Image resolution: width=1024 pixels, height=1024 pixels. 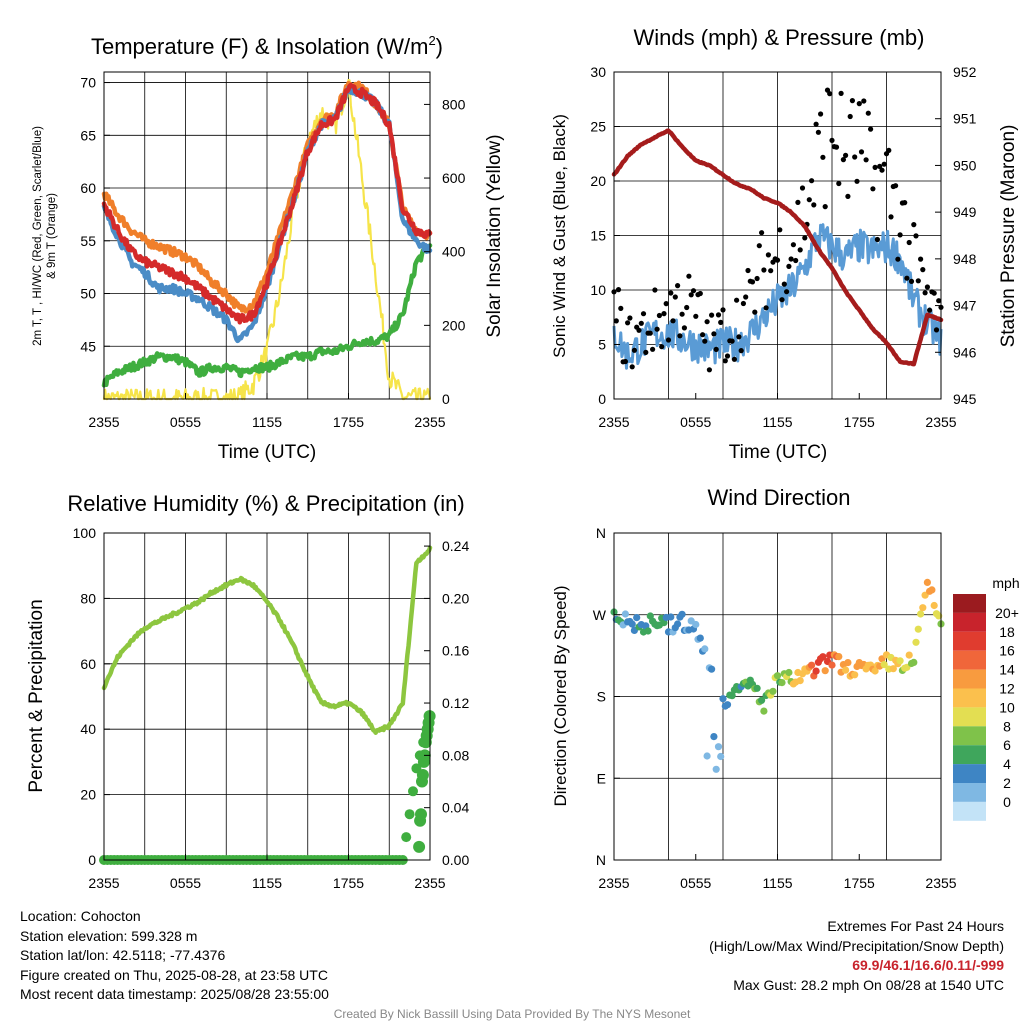 I want to click on x-tick-label: 1155, so click(x=777, y=883).